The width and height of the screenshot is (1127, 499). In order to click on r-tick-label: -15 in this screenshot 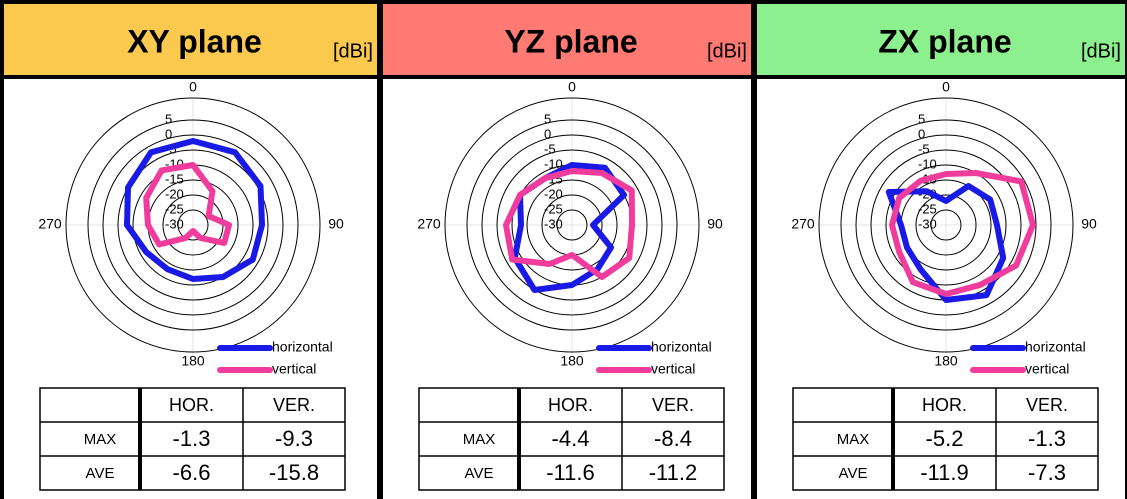, I will do `click(174, 178)`.